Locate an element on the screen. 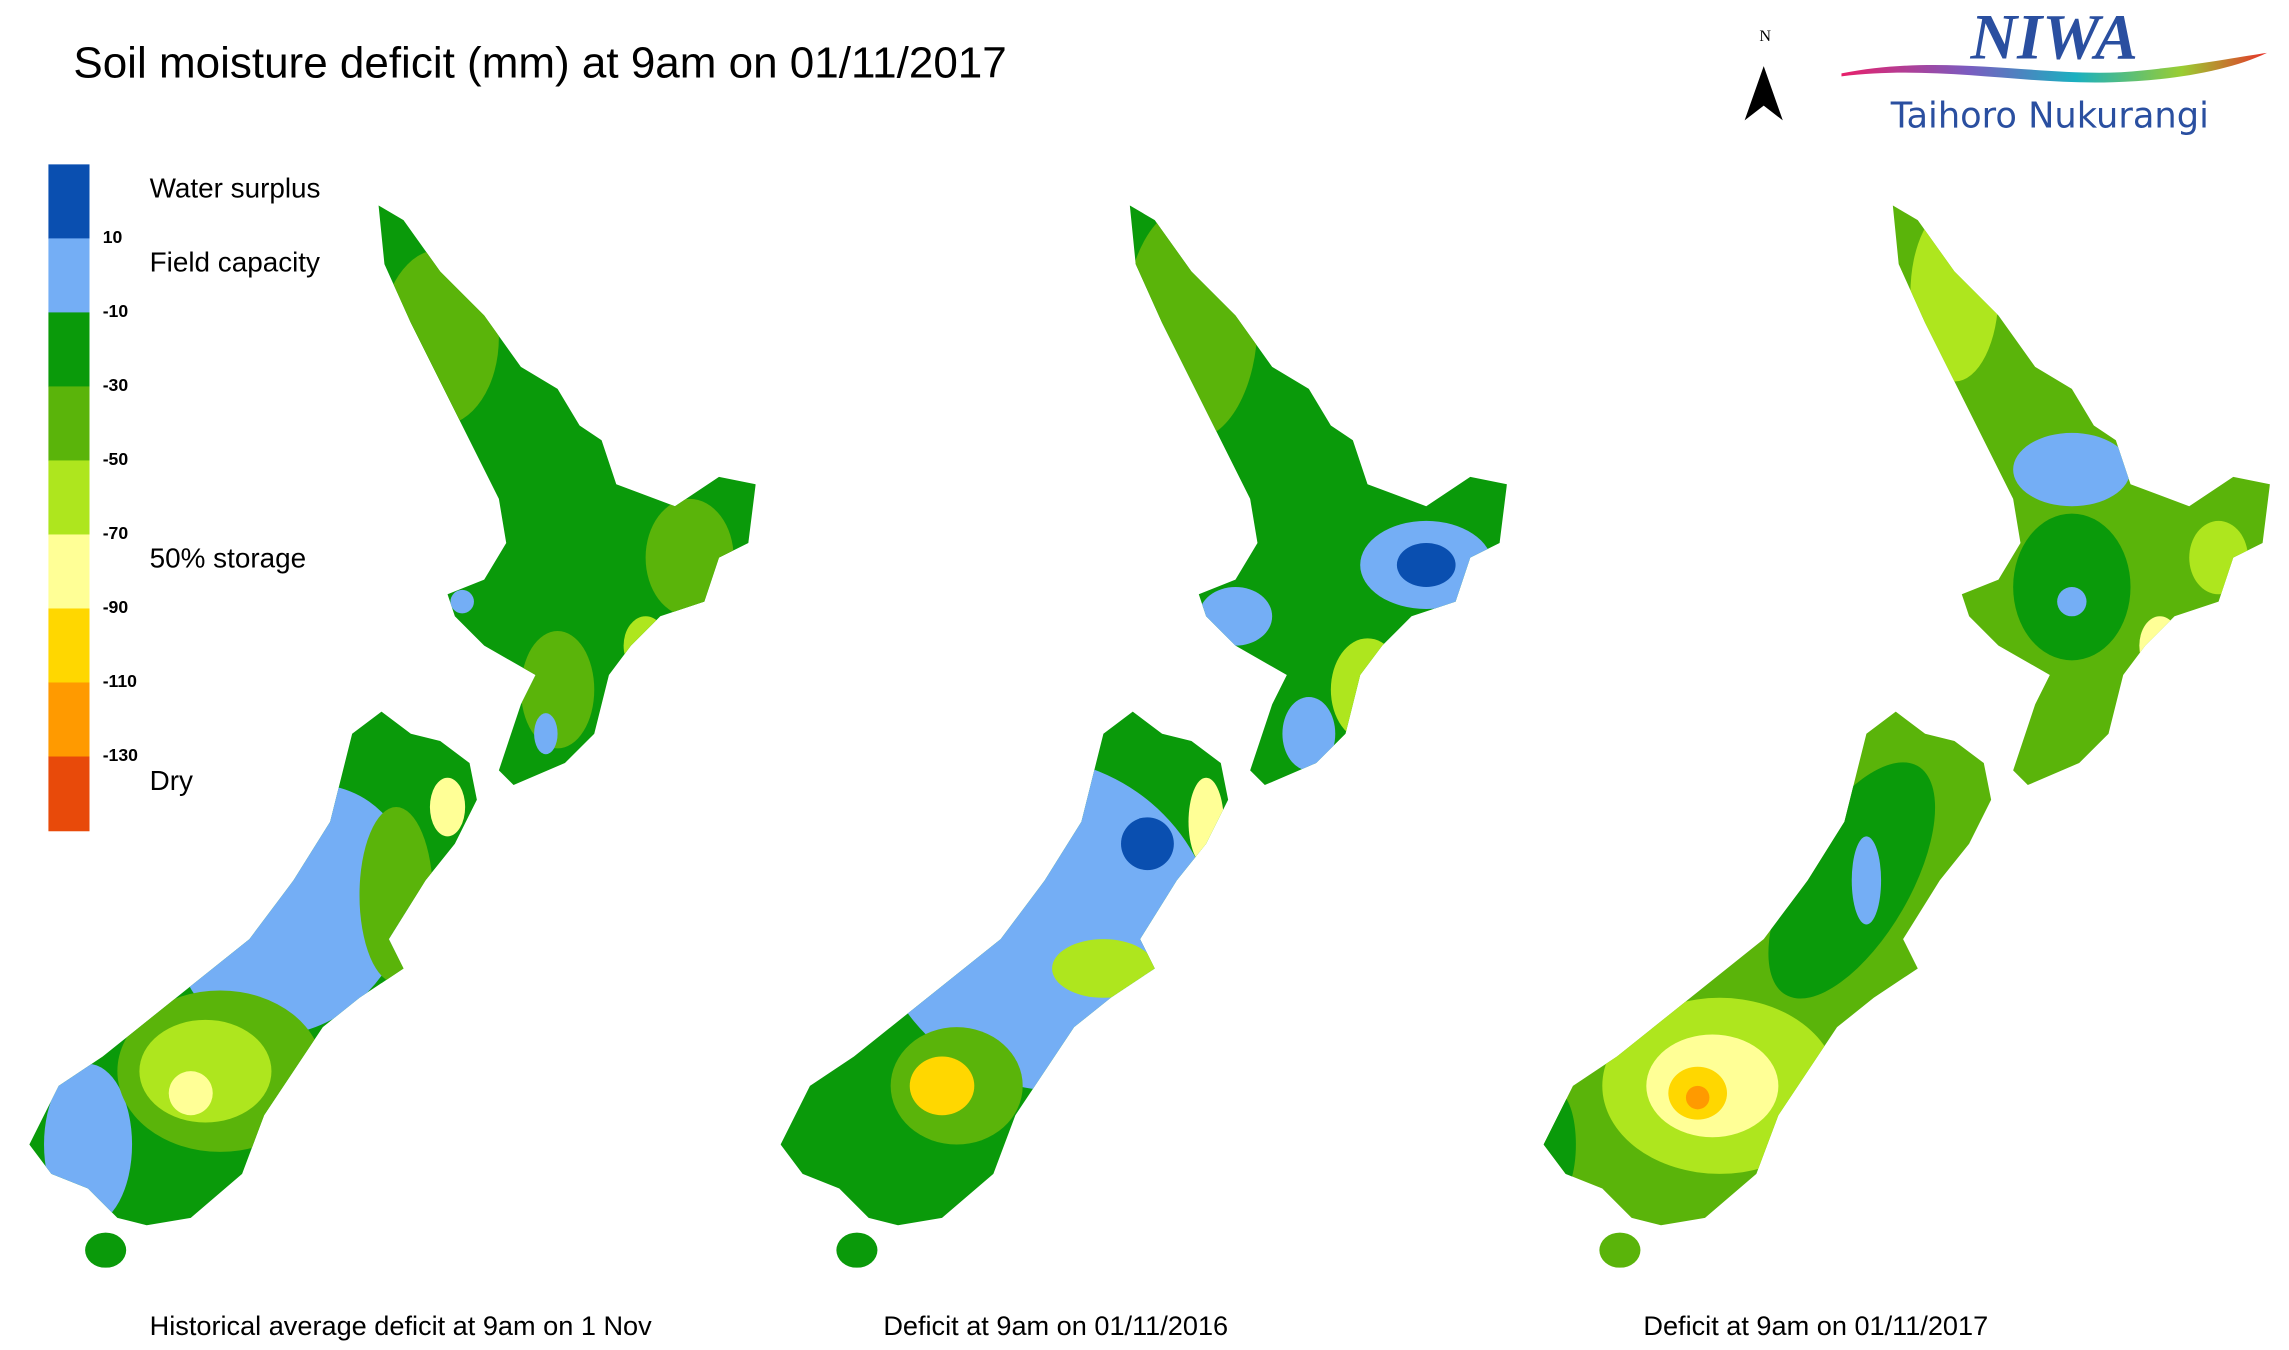  legend-tick-label: -110 is located at coordinates (120, 681).